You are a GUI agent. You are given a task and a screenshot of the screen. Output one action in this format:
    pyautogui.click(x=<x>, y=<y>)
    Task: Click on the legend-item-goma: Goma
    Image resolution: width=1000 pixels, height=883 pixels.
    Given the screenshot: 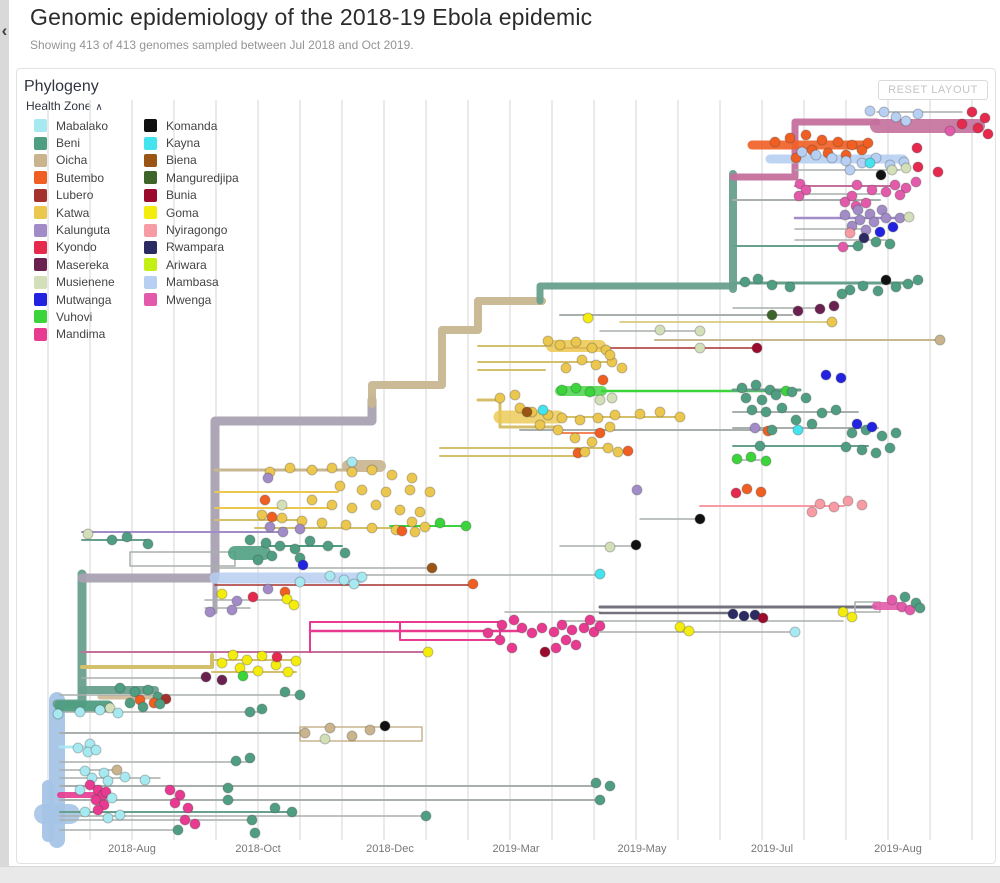 What is the action you would take?
    pyautogui.click(x=191, y=212)
    